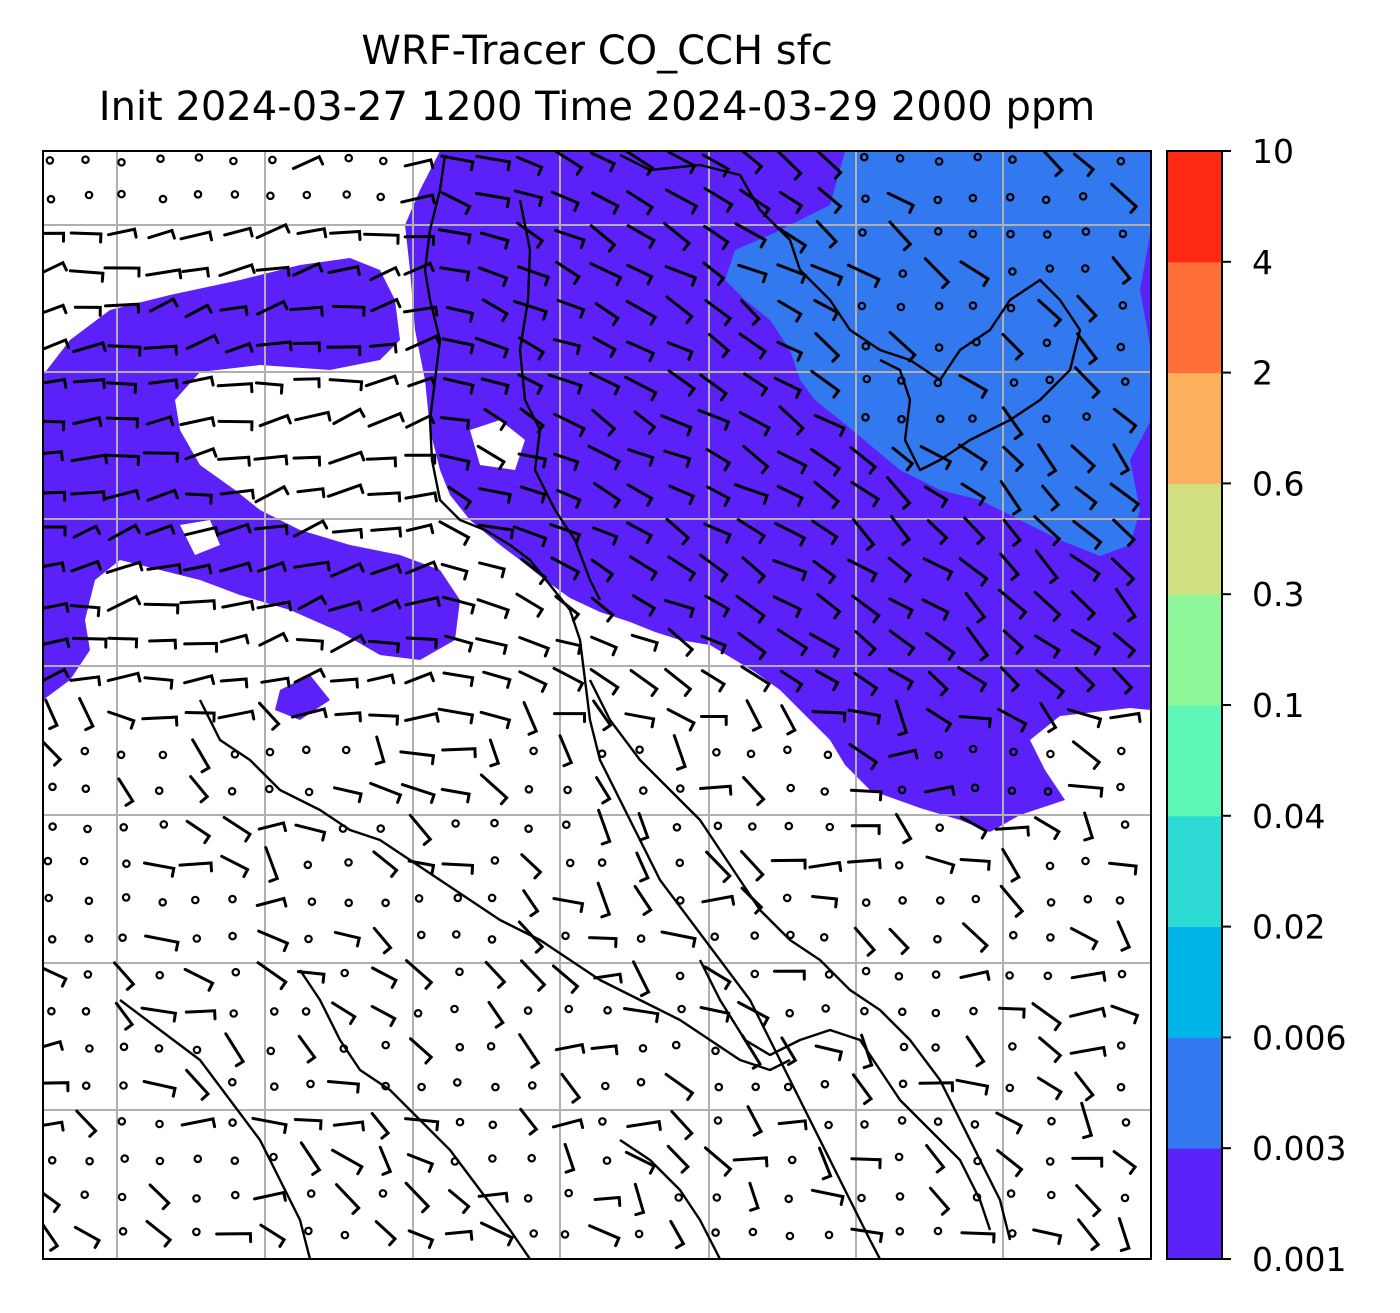 The width and height of the screenshot is (1400, 1313). Describe the element at coordinates (1278, 705) in the screenshot. I see `colorbar-tick-label: 0.1` at that location.